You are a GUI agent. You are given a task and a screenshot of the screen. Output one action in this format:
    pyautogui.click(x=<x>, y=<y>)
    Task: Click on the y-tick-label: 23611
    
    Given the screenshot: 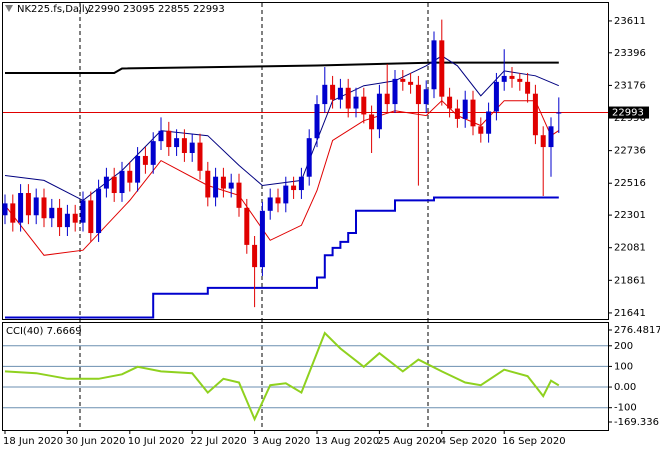 What is the action you would take?
    pyautogui.click(x=630, y=21)
    